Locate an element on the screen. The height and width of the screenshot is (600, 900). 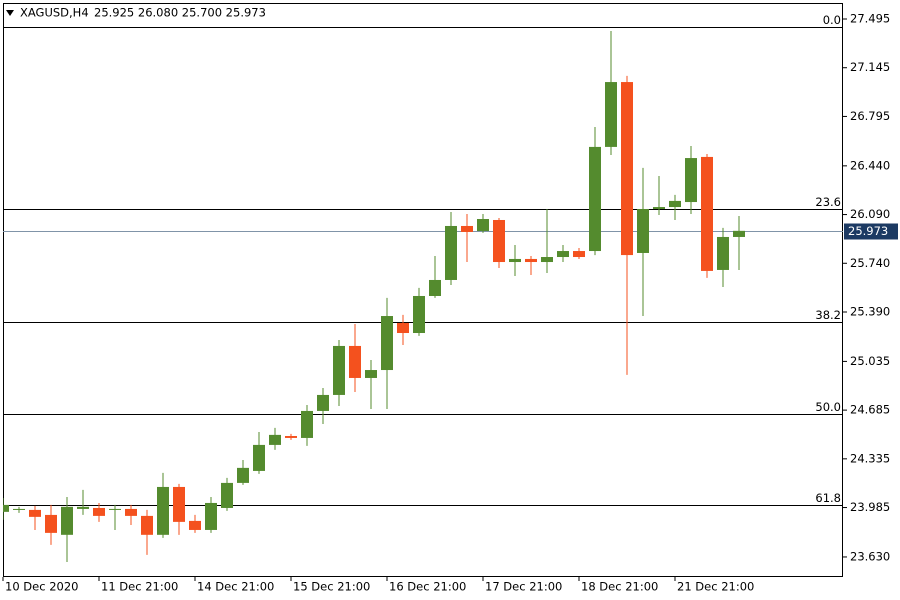
y-tick-label: 26.090 is located at coordinates (870, 214).